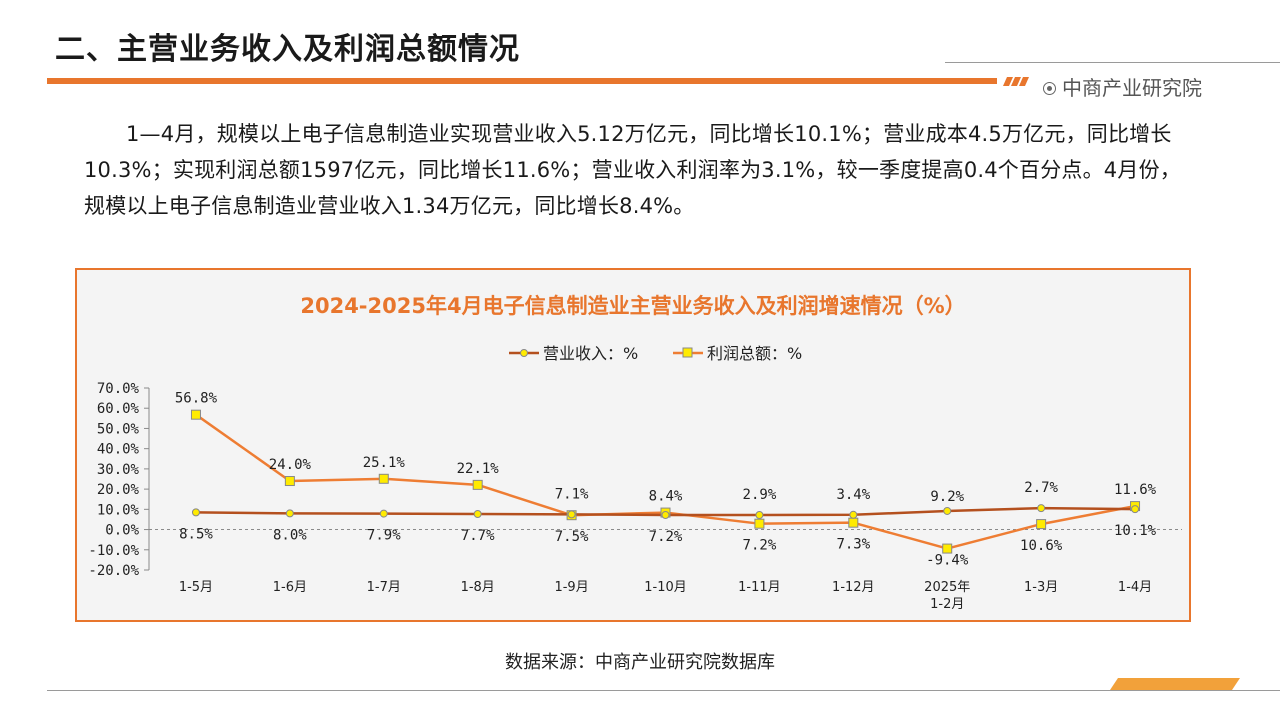 The height and width of the screenshot is (720, 1280). Describe the element at coordinates (113, 571) in the screenshot. I see `y-tick-label: -20.0%` at that location.